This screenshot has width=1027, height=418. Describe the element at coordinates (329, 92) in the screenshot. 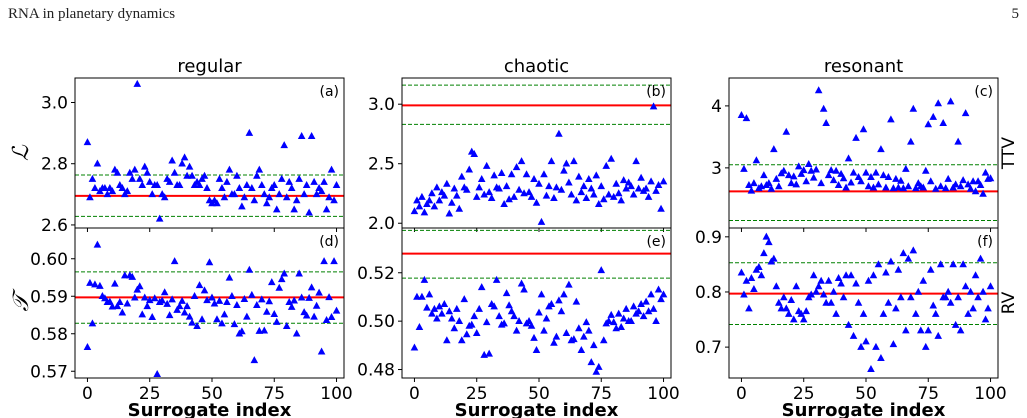

I see `panel-label: (a)` at that location.